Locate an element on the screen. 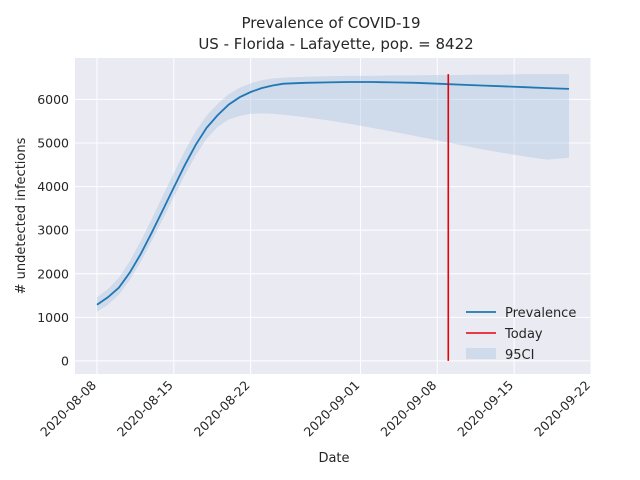 This screenshot has height=480, width=640. x-tick-label: 2020-08-15 is located at coordinates (145, 409).